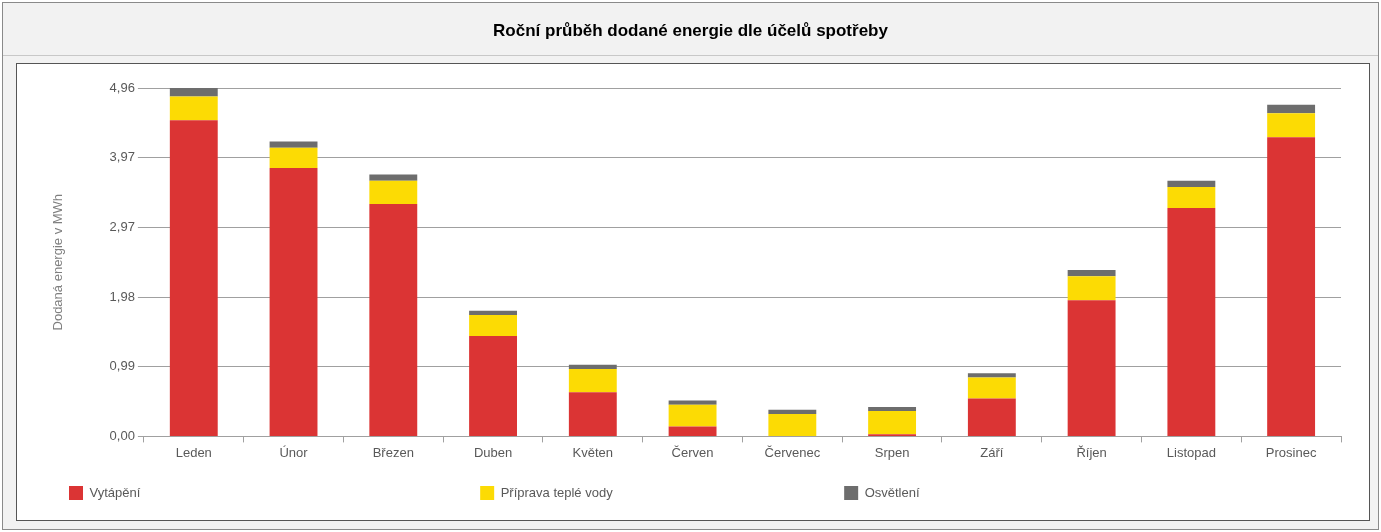  I want to click on y-tick-label: 4,96, so click(122, 87).